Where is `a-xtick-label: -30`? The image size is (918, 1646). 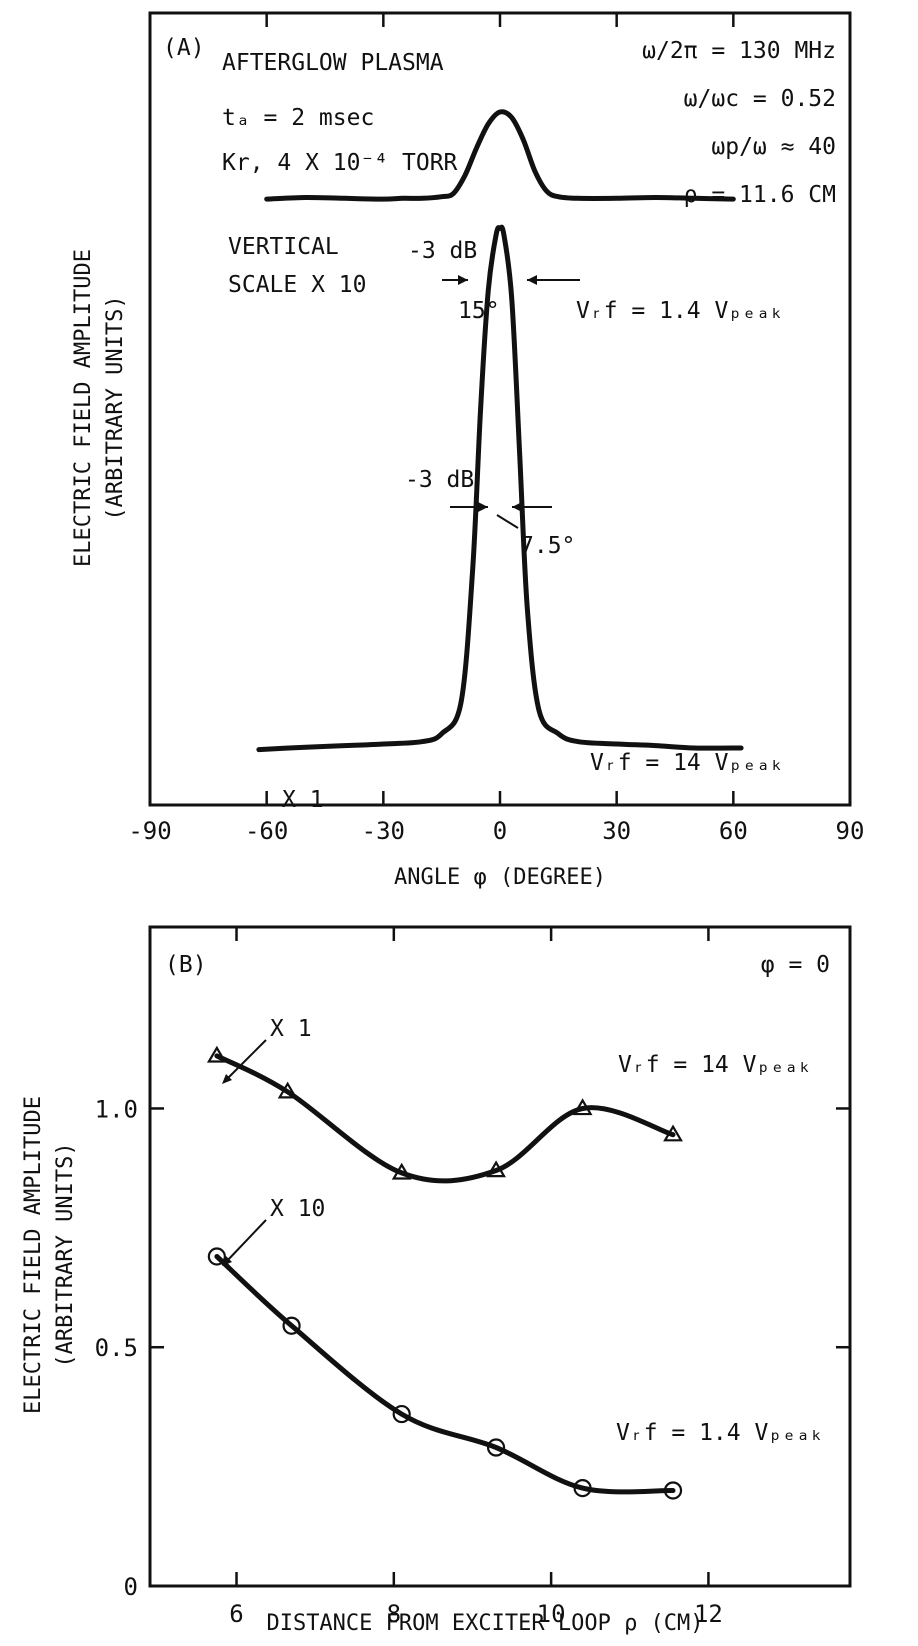 a-xtick-label: -30 is located at coordinates (383, 831).